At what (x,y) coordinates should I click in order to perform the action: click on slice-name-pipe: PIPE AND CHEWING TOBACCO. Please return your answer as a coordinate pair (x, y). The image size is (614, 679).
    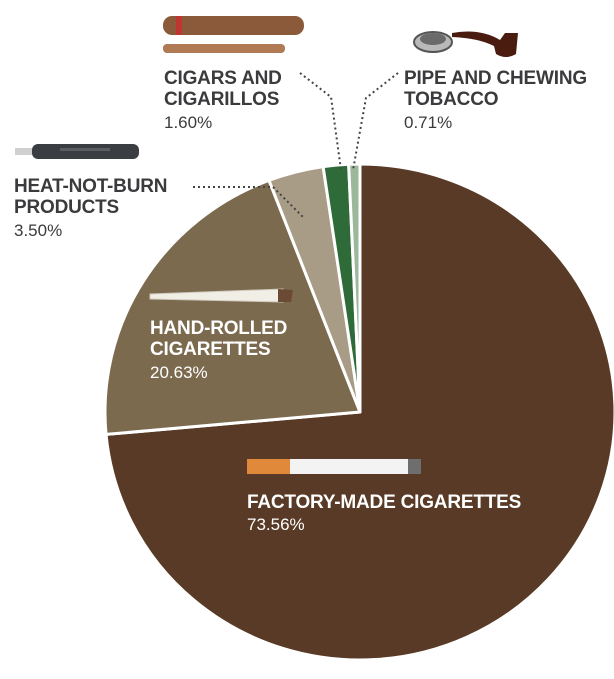
    Looking at the image, I should click on (495, 89).